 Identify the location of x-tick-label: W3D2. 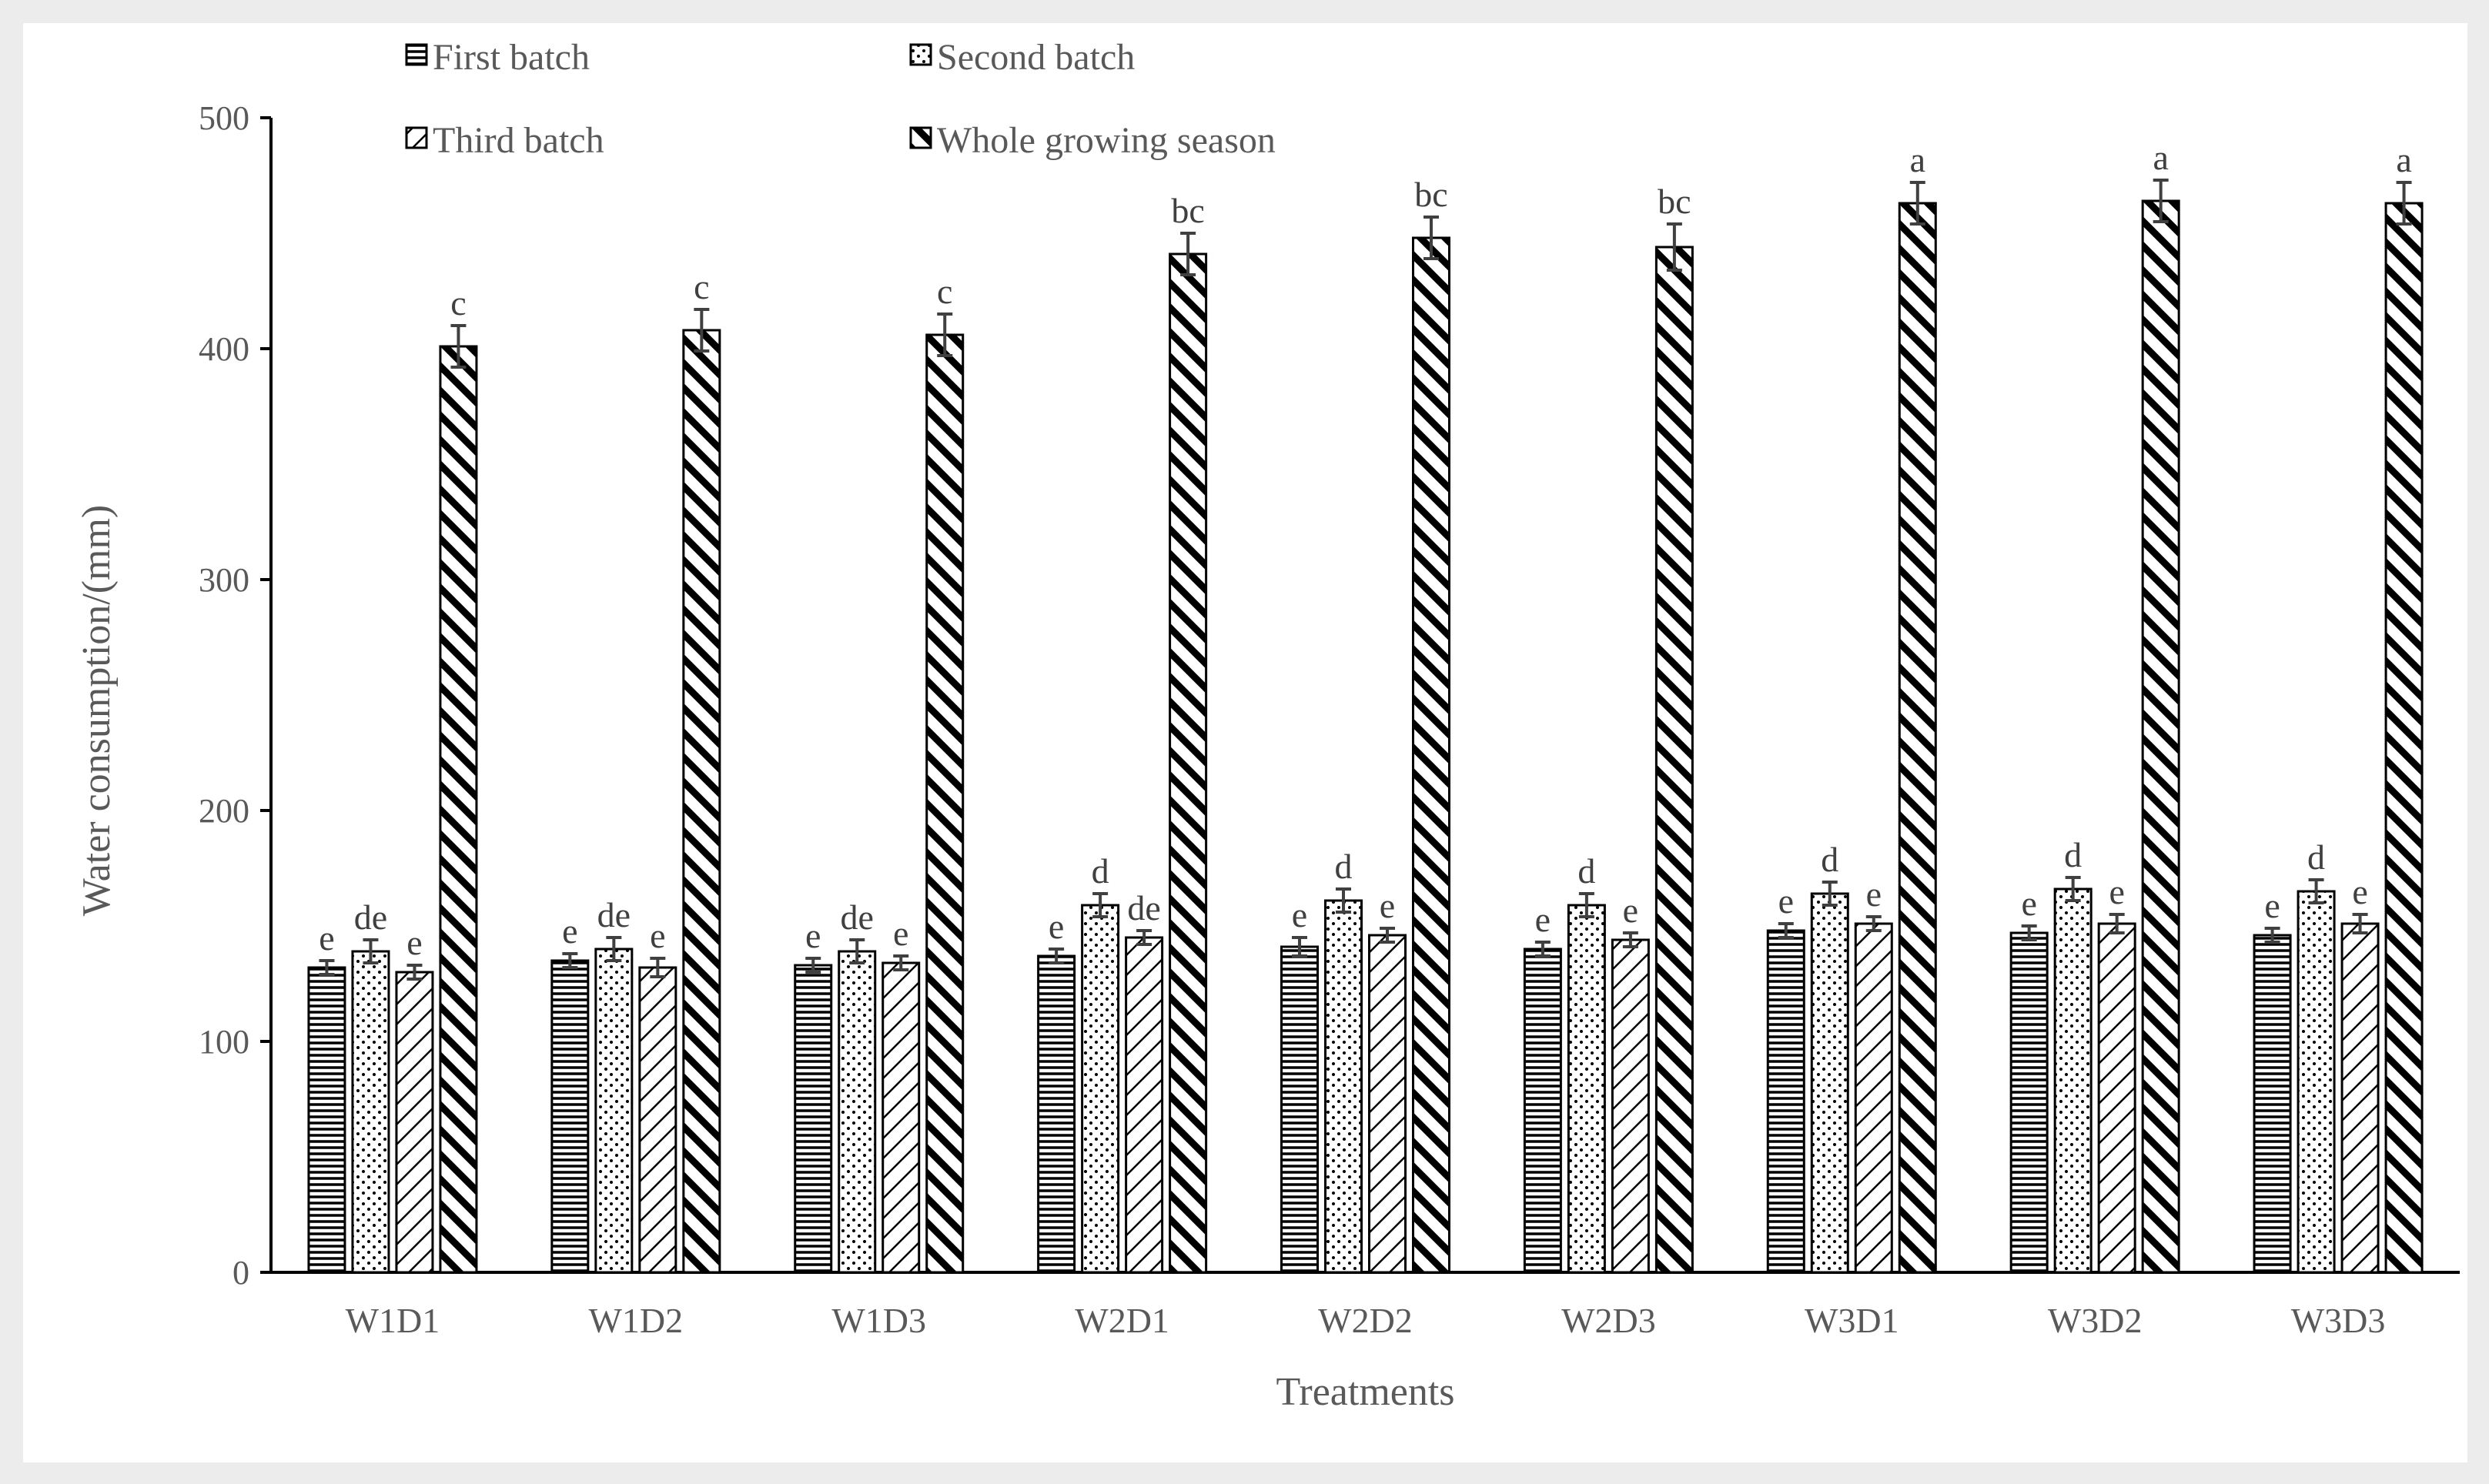
(2095, 1320).